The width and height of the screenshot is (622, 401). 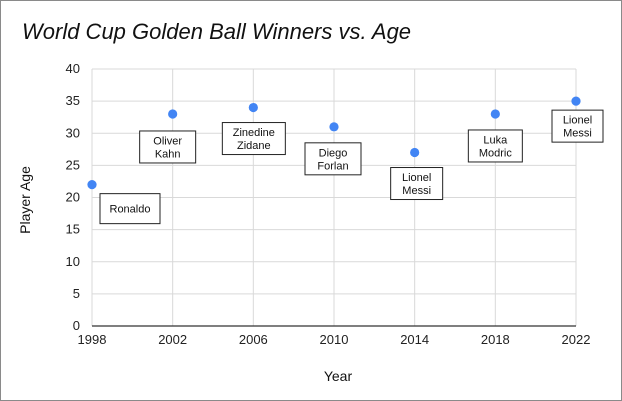 What do you see at coordinates (92, 339) in the screenshot?
I see `x-tick-label: 1998` at bounding box center [92, 339].